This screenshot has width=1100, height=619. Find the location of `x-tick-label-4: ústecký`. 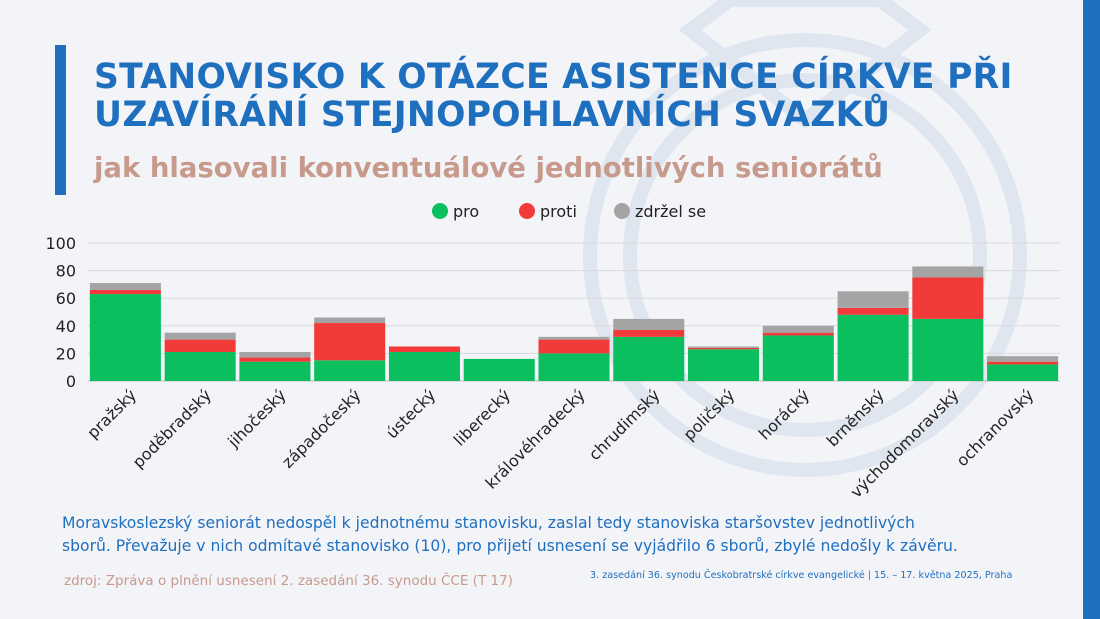

x-tick-label-4: ústecký is located at coordinates (410, 413).